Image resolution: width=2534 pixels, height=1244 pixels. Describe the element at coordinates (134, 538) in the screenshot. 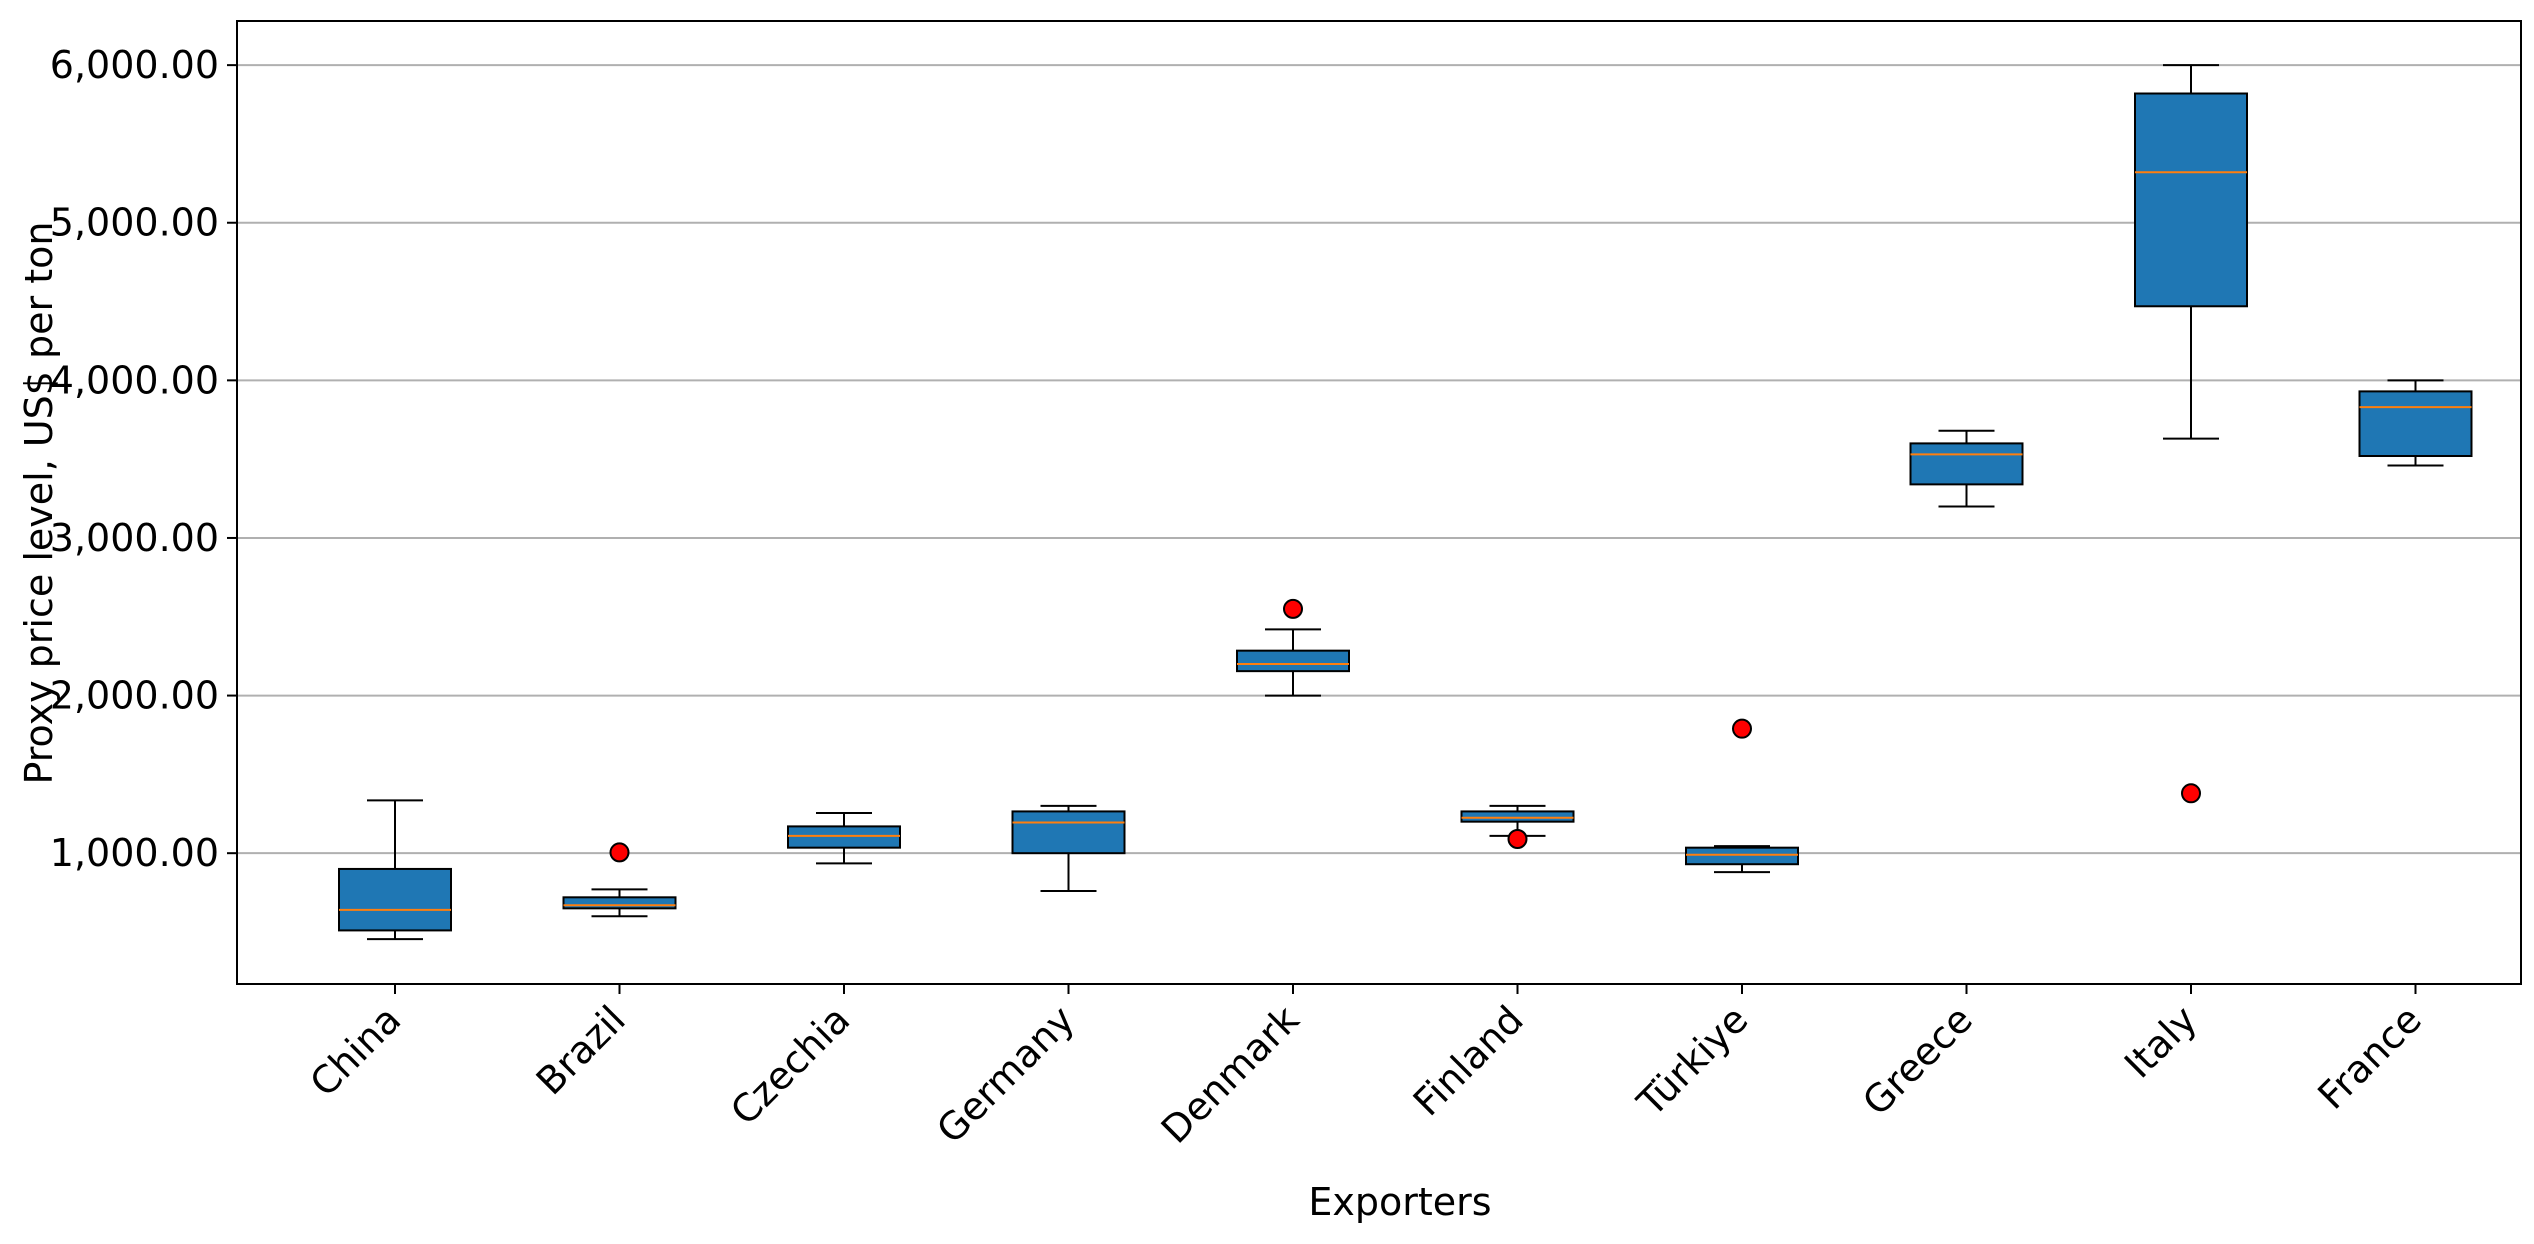

I see `y-tick-label: 3,000.00` at that location.